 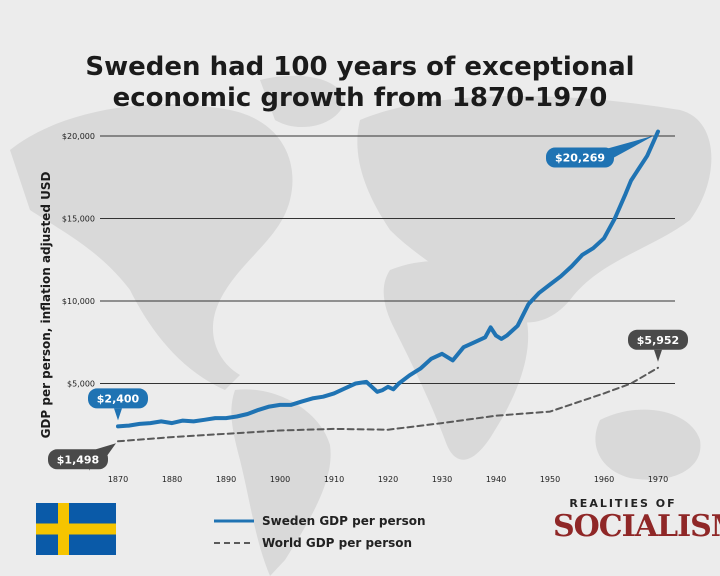 I want to click on callout-5952: $5,952, so click(x=658, y=345).